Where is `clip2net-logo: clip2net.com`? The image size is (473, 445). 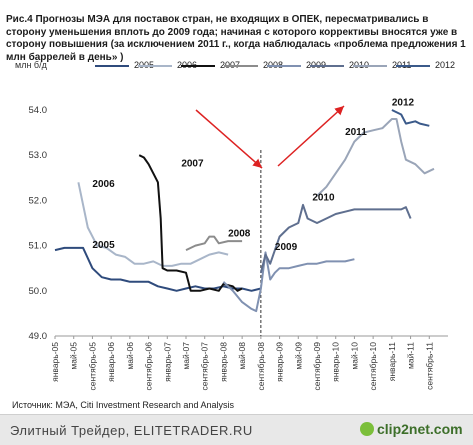 clip2net-logo: clip2net.com is located at coordinates (411, 429).